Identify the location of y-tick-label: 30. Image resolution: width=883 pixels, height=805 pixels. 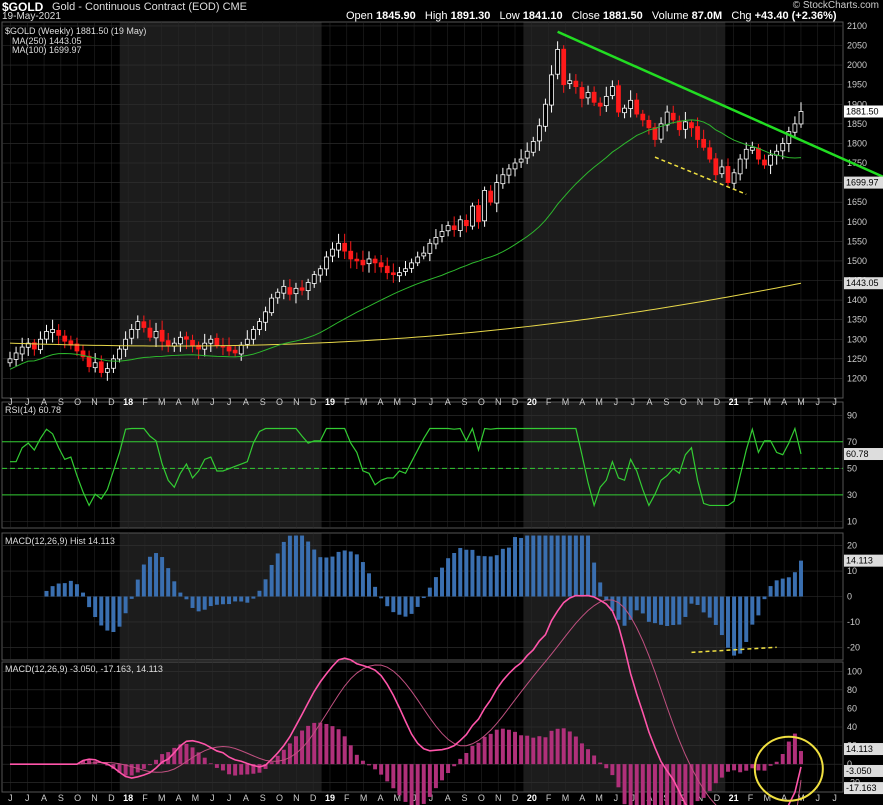
(852, 495).